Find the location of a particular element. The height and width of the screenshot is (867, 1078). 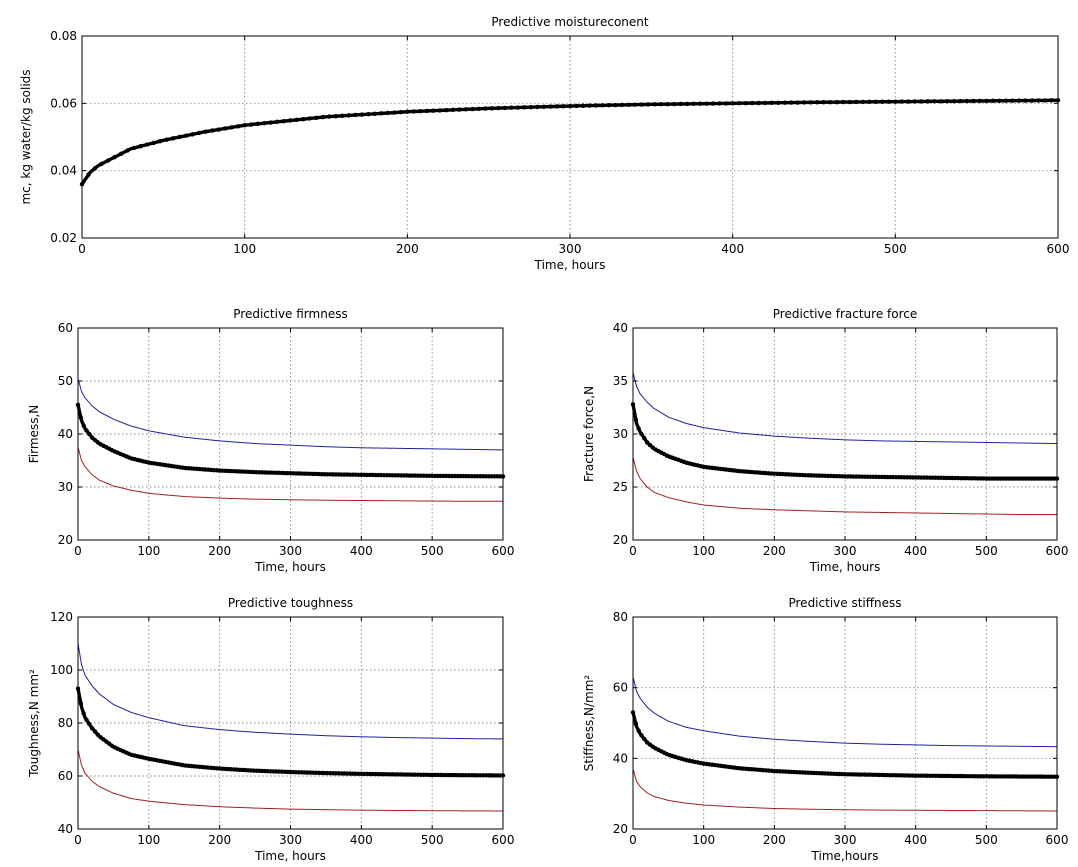

moisture-x-tick-label: 400 is located at coordinates (732, 249).